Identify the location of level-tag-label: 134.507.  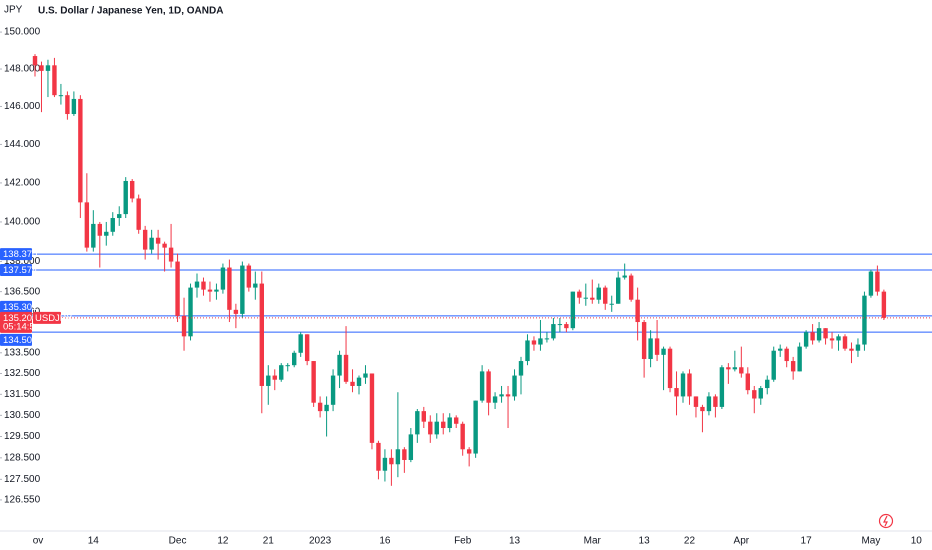
(20, 340).